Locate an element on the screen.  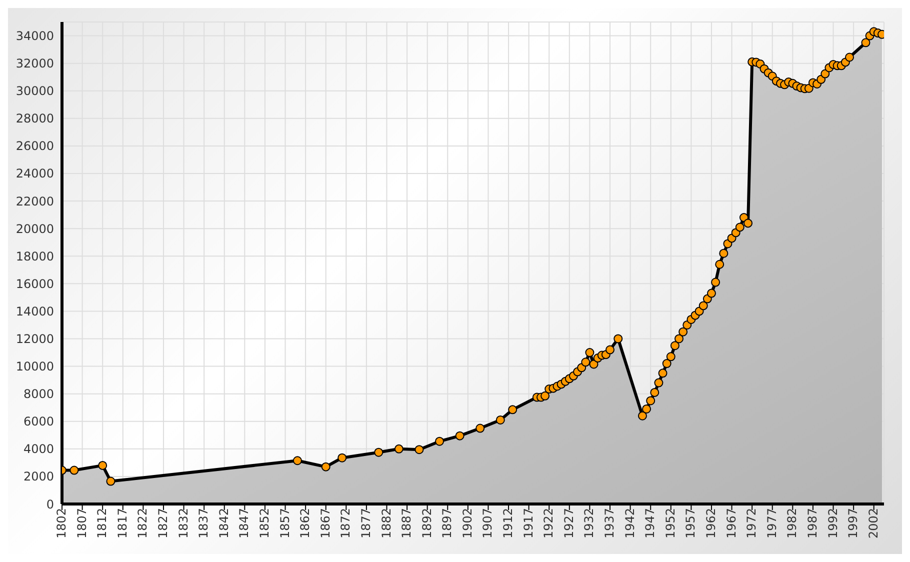
x-tick-label: 1837 is located at coordinates (203, 523).